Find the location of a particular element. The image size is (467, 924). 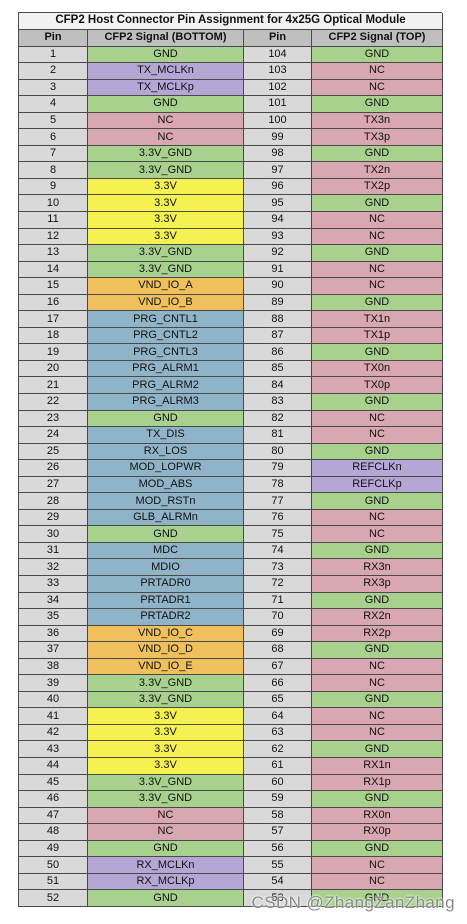

pin-top-cell: 98 is located at coordinates (278, 154).